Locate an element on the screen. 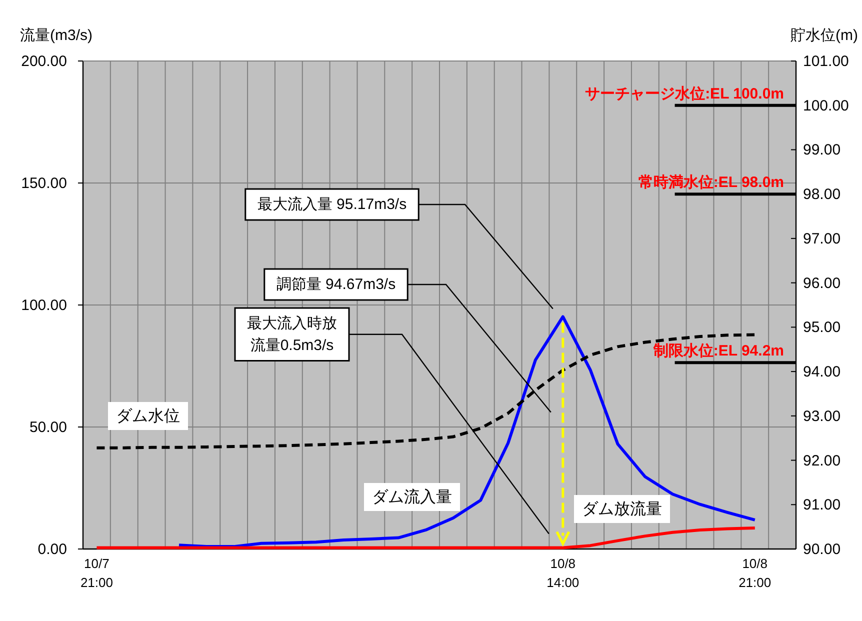 The image size is (862, 621). y2-axis-title: 貯水位(m) is located at coordinates (824, 35).